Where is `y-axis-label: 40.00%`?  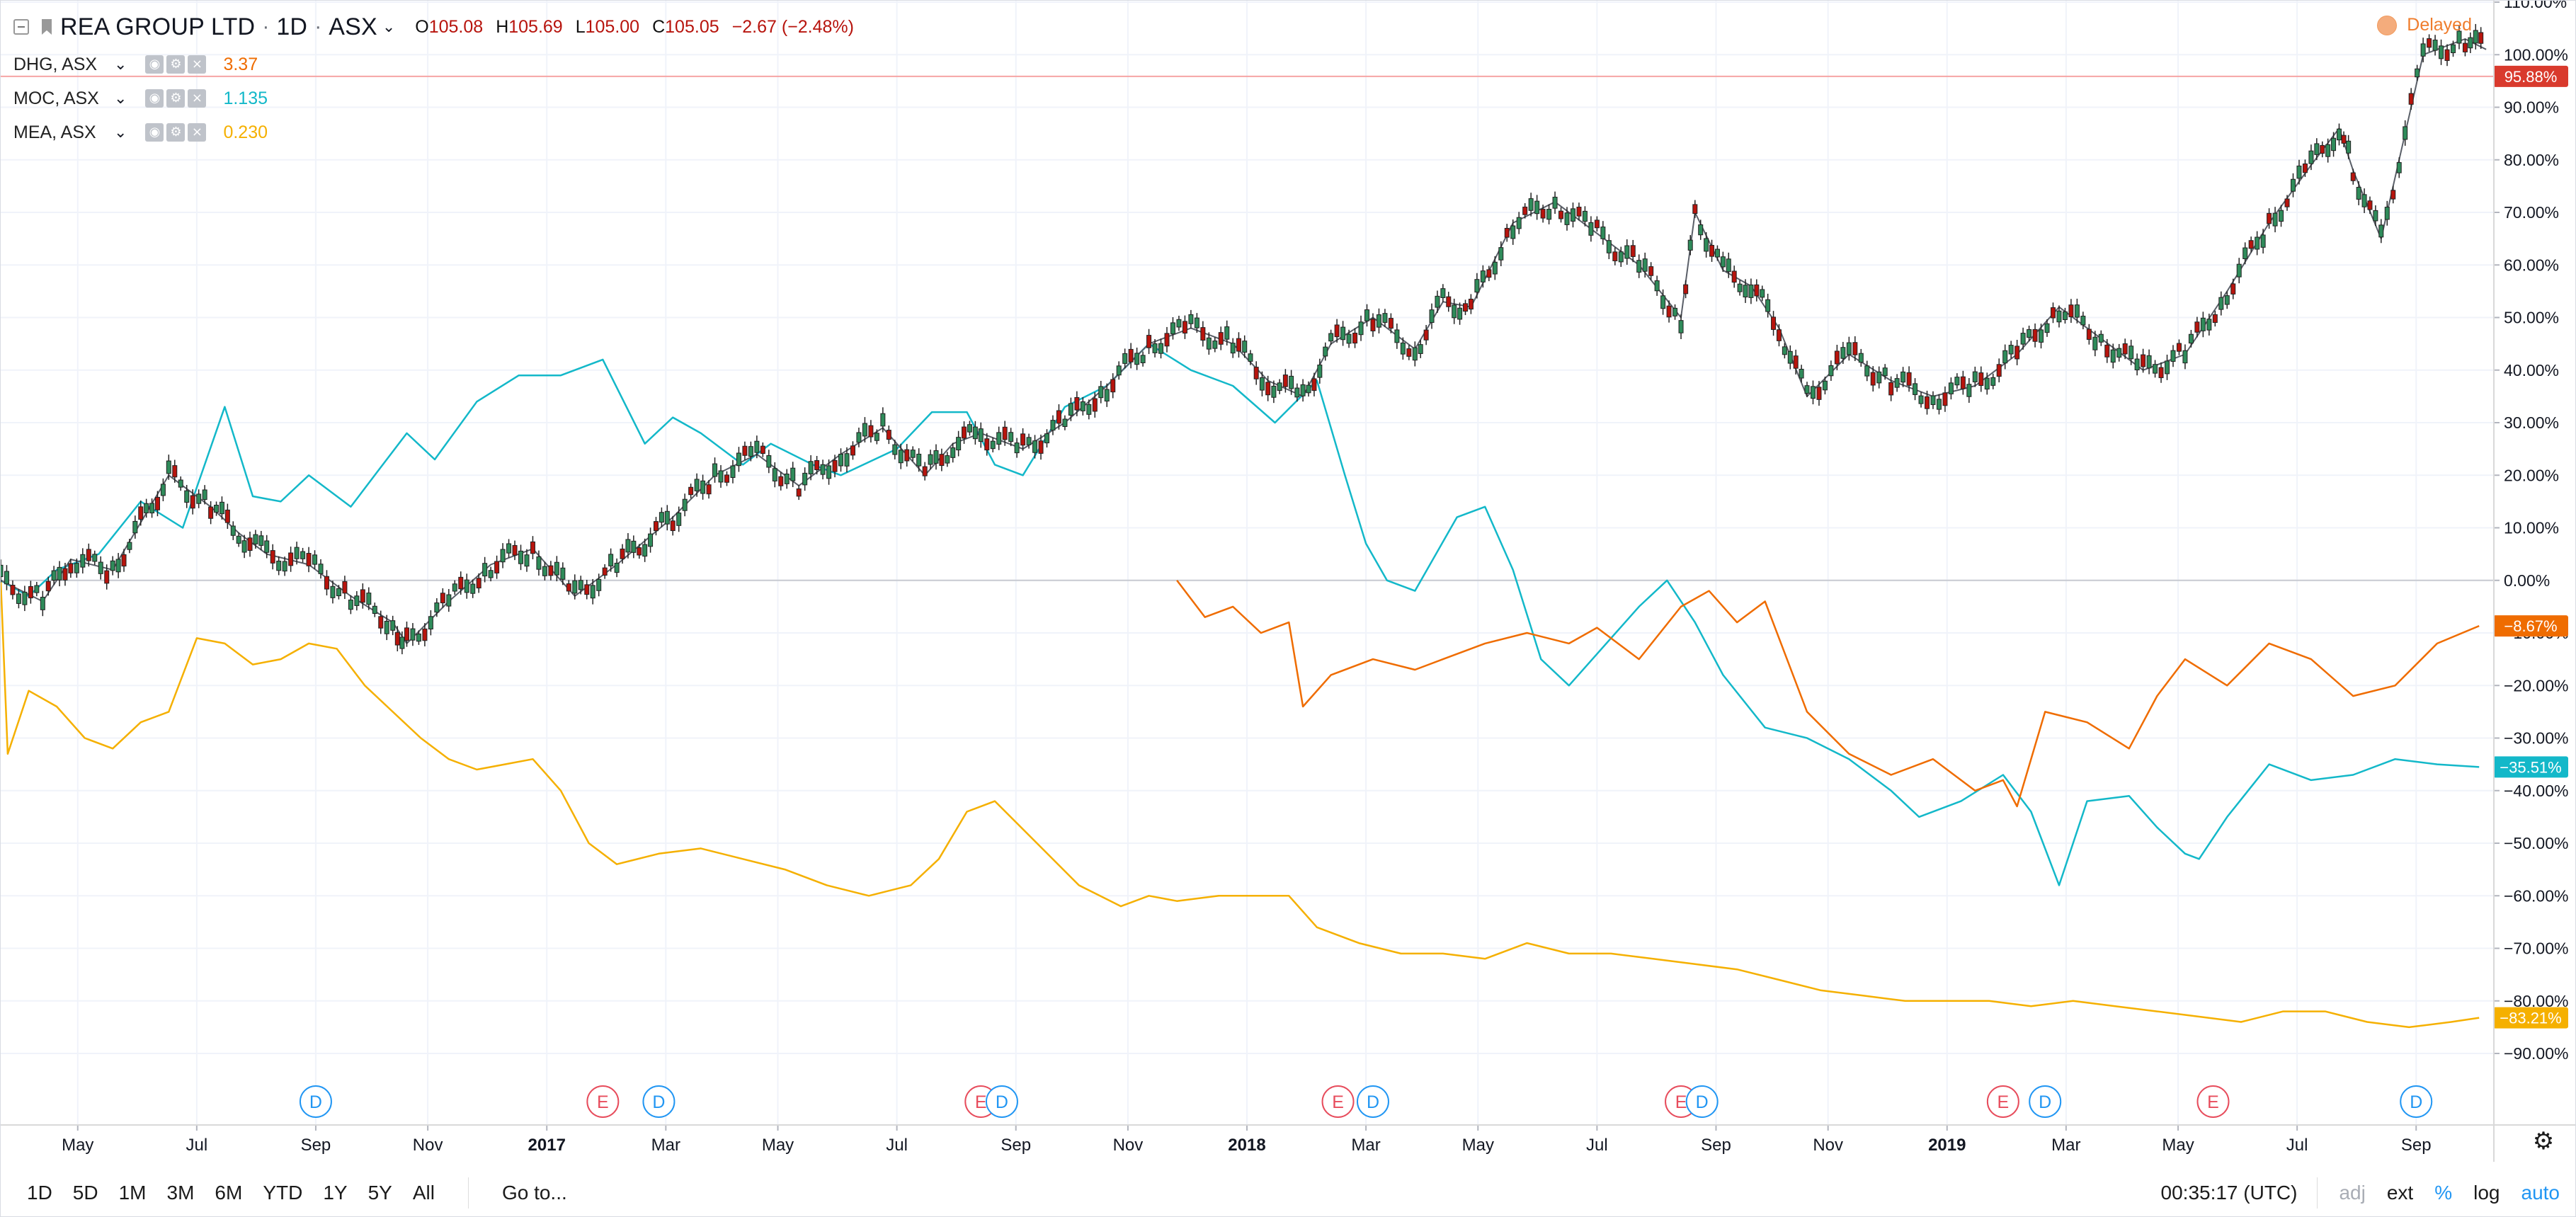 y-axis-label: 40.00% is located at coordinates (2531, 370).